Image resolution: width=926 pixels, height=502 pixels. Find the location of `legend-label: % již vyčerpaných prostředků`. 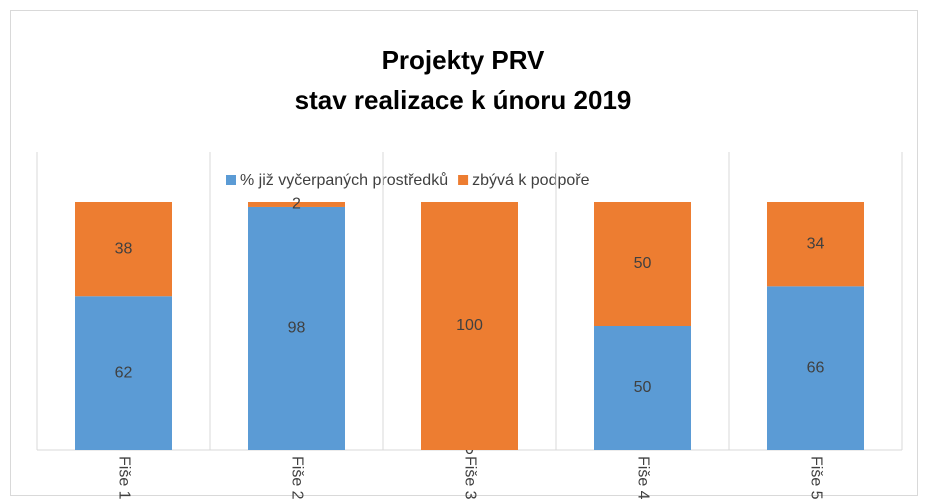

legend-label: % již vyčerpaných prostředků is located at coordinates (344, 180).